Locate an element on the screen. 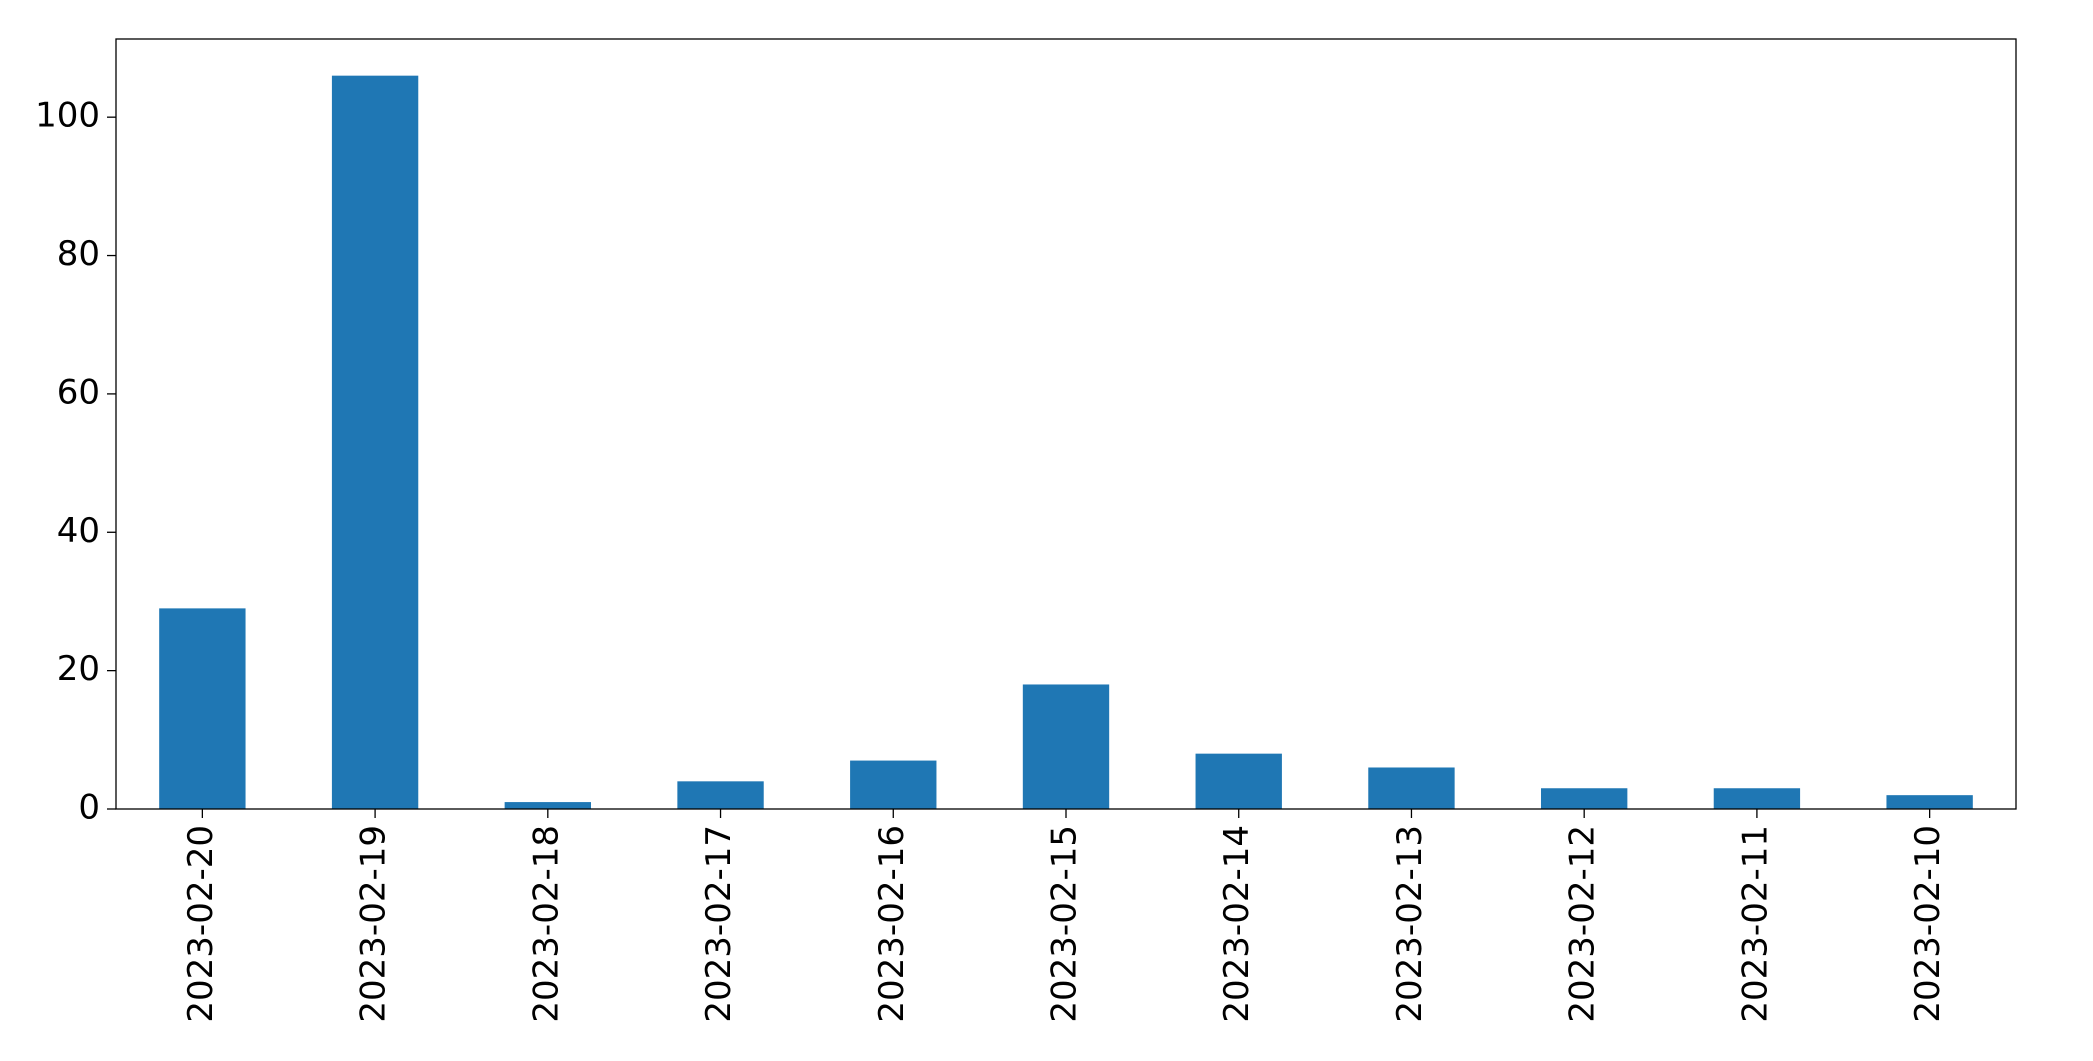 The height and width of the screenshot is (1061, 2093). x-tick-label: 2023-02-17 is located at coordinates (719, 924).